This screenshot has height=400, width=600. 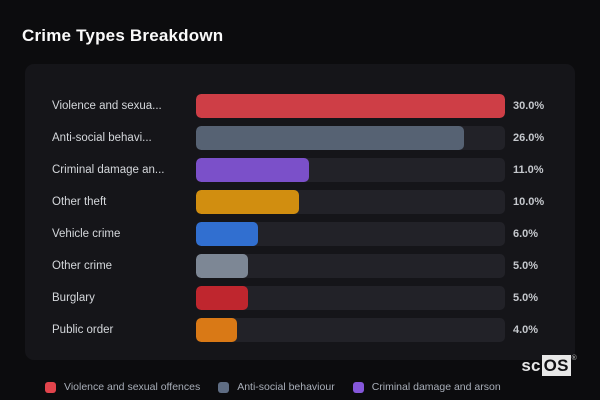 I want to click on bar-row: Vehicle crime 6.0%, so click(x=307, y=234).